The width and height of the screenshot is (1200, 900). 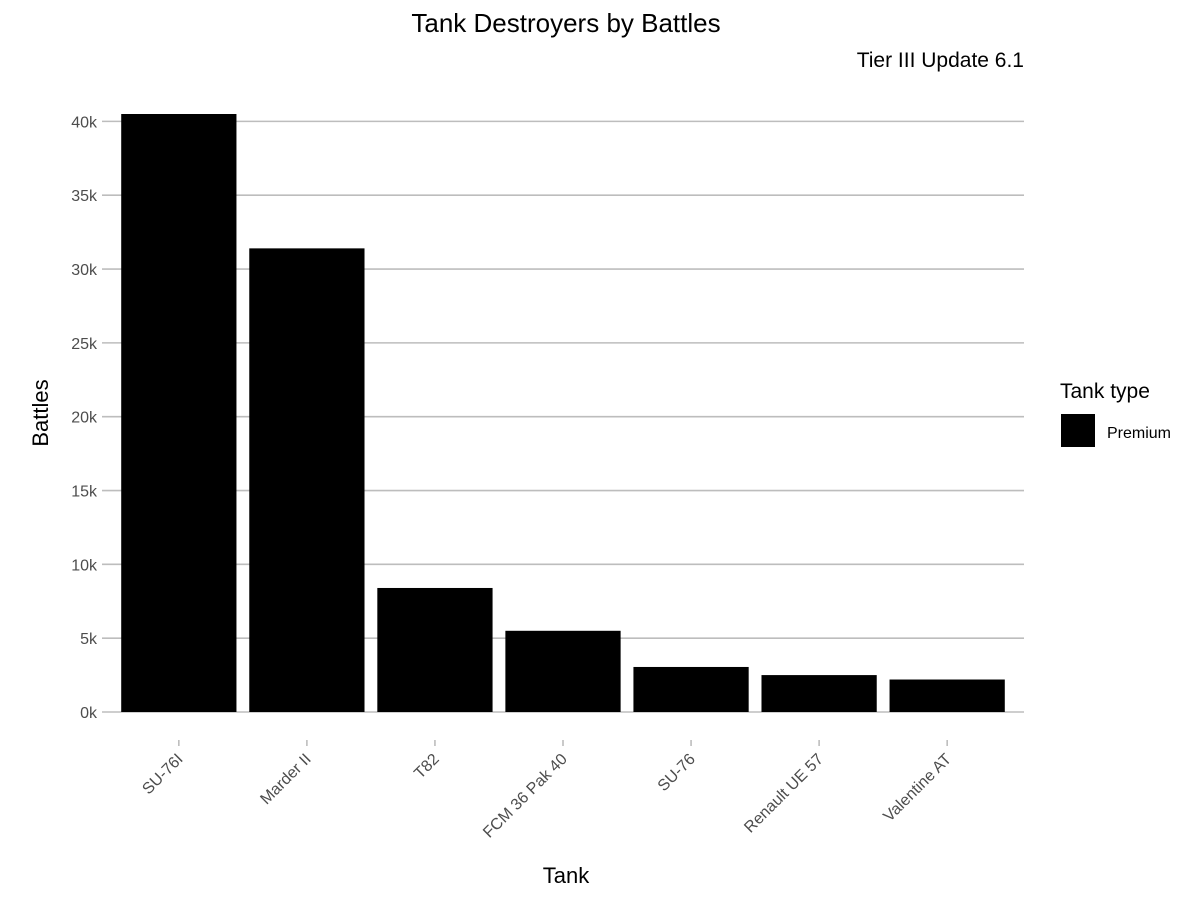 I want to click on y-tick-label: 0k, so click(x=89, y=713).